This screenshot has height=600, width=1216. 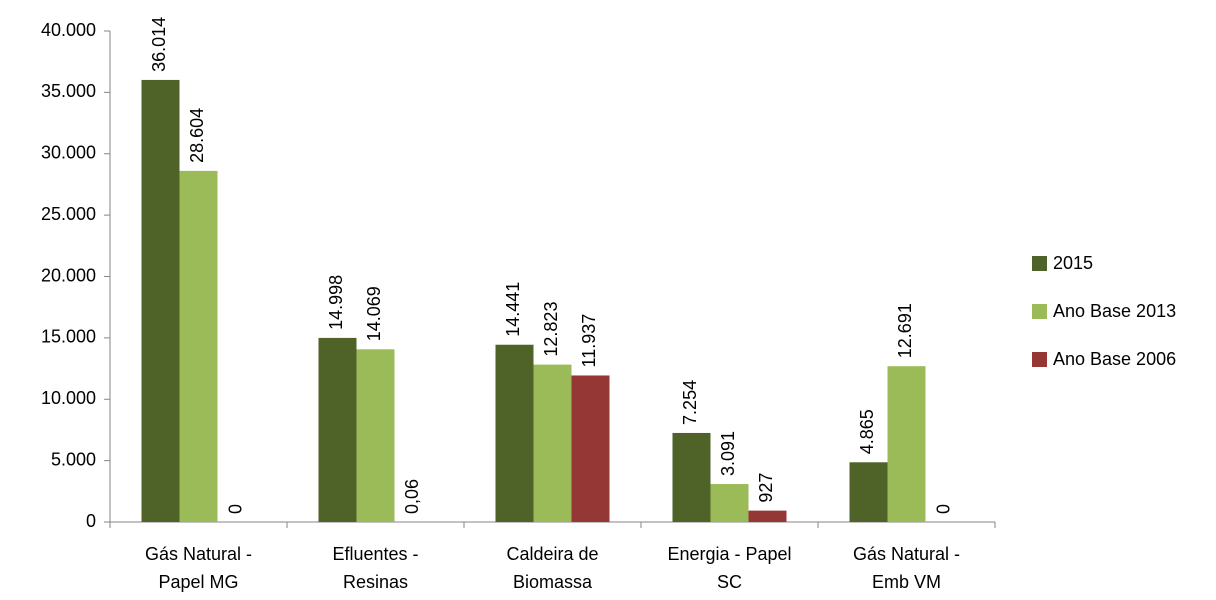 What do you see at coordinates (906, 582) in the screenshot?
I see `x-tick-label: Emb VM` at bounding box center [906, 582].